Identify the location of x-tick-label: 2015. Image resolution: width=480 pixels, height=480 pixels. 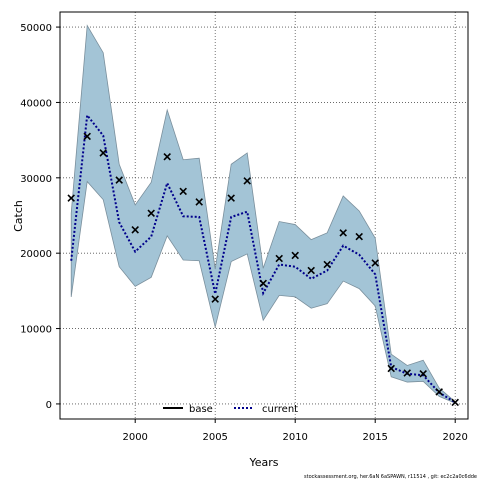
(374, 437).